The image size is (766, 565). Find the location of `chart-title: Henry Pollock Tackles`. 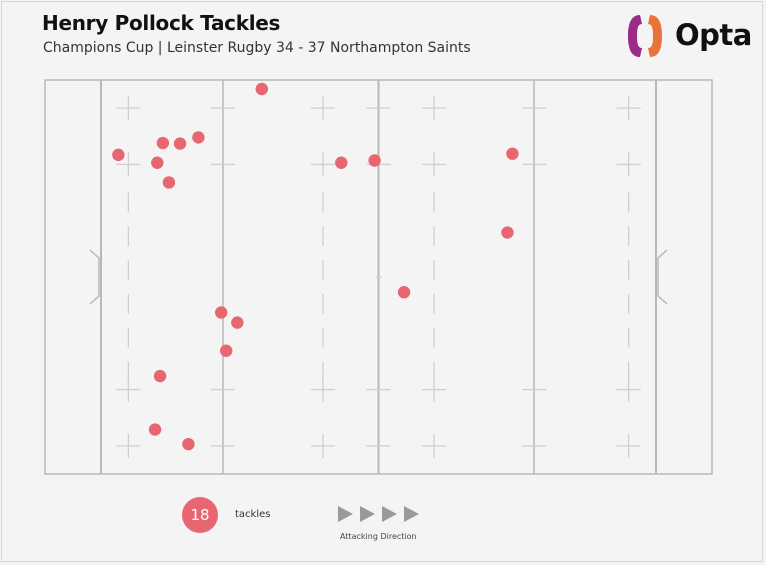

chart-title: Henry Pollock Tackles is located at coordinates (161, 23).